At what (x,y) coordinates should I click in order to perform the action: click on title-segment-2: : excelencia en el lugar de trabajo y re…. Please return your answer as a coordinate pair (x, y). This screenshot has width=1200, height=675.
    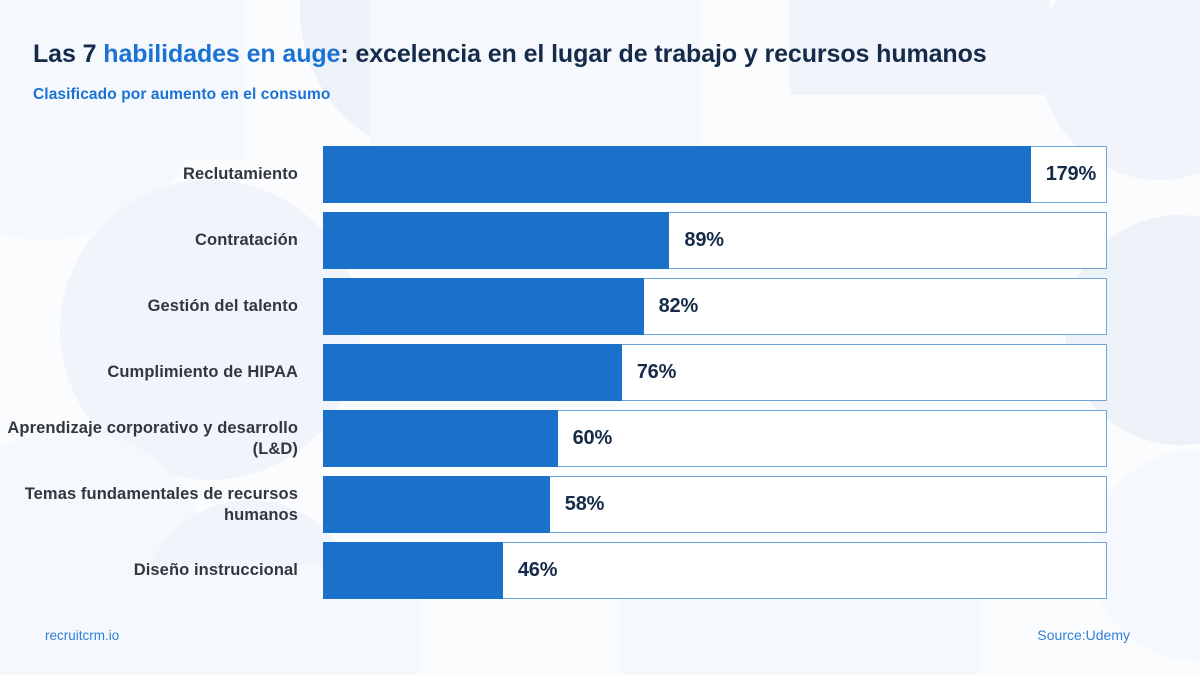
    Looking at the image, I should click on (663, 54).